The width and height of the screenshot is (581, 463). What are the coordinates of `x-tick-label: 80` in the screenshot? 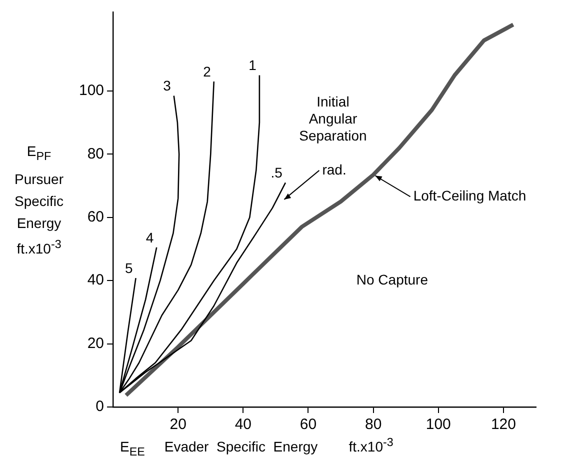 It's located at (373, 425).